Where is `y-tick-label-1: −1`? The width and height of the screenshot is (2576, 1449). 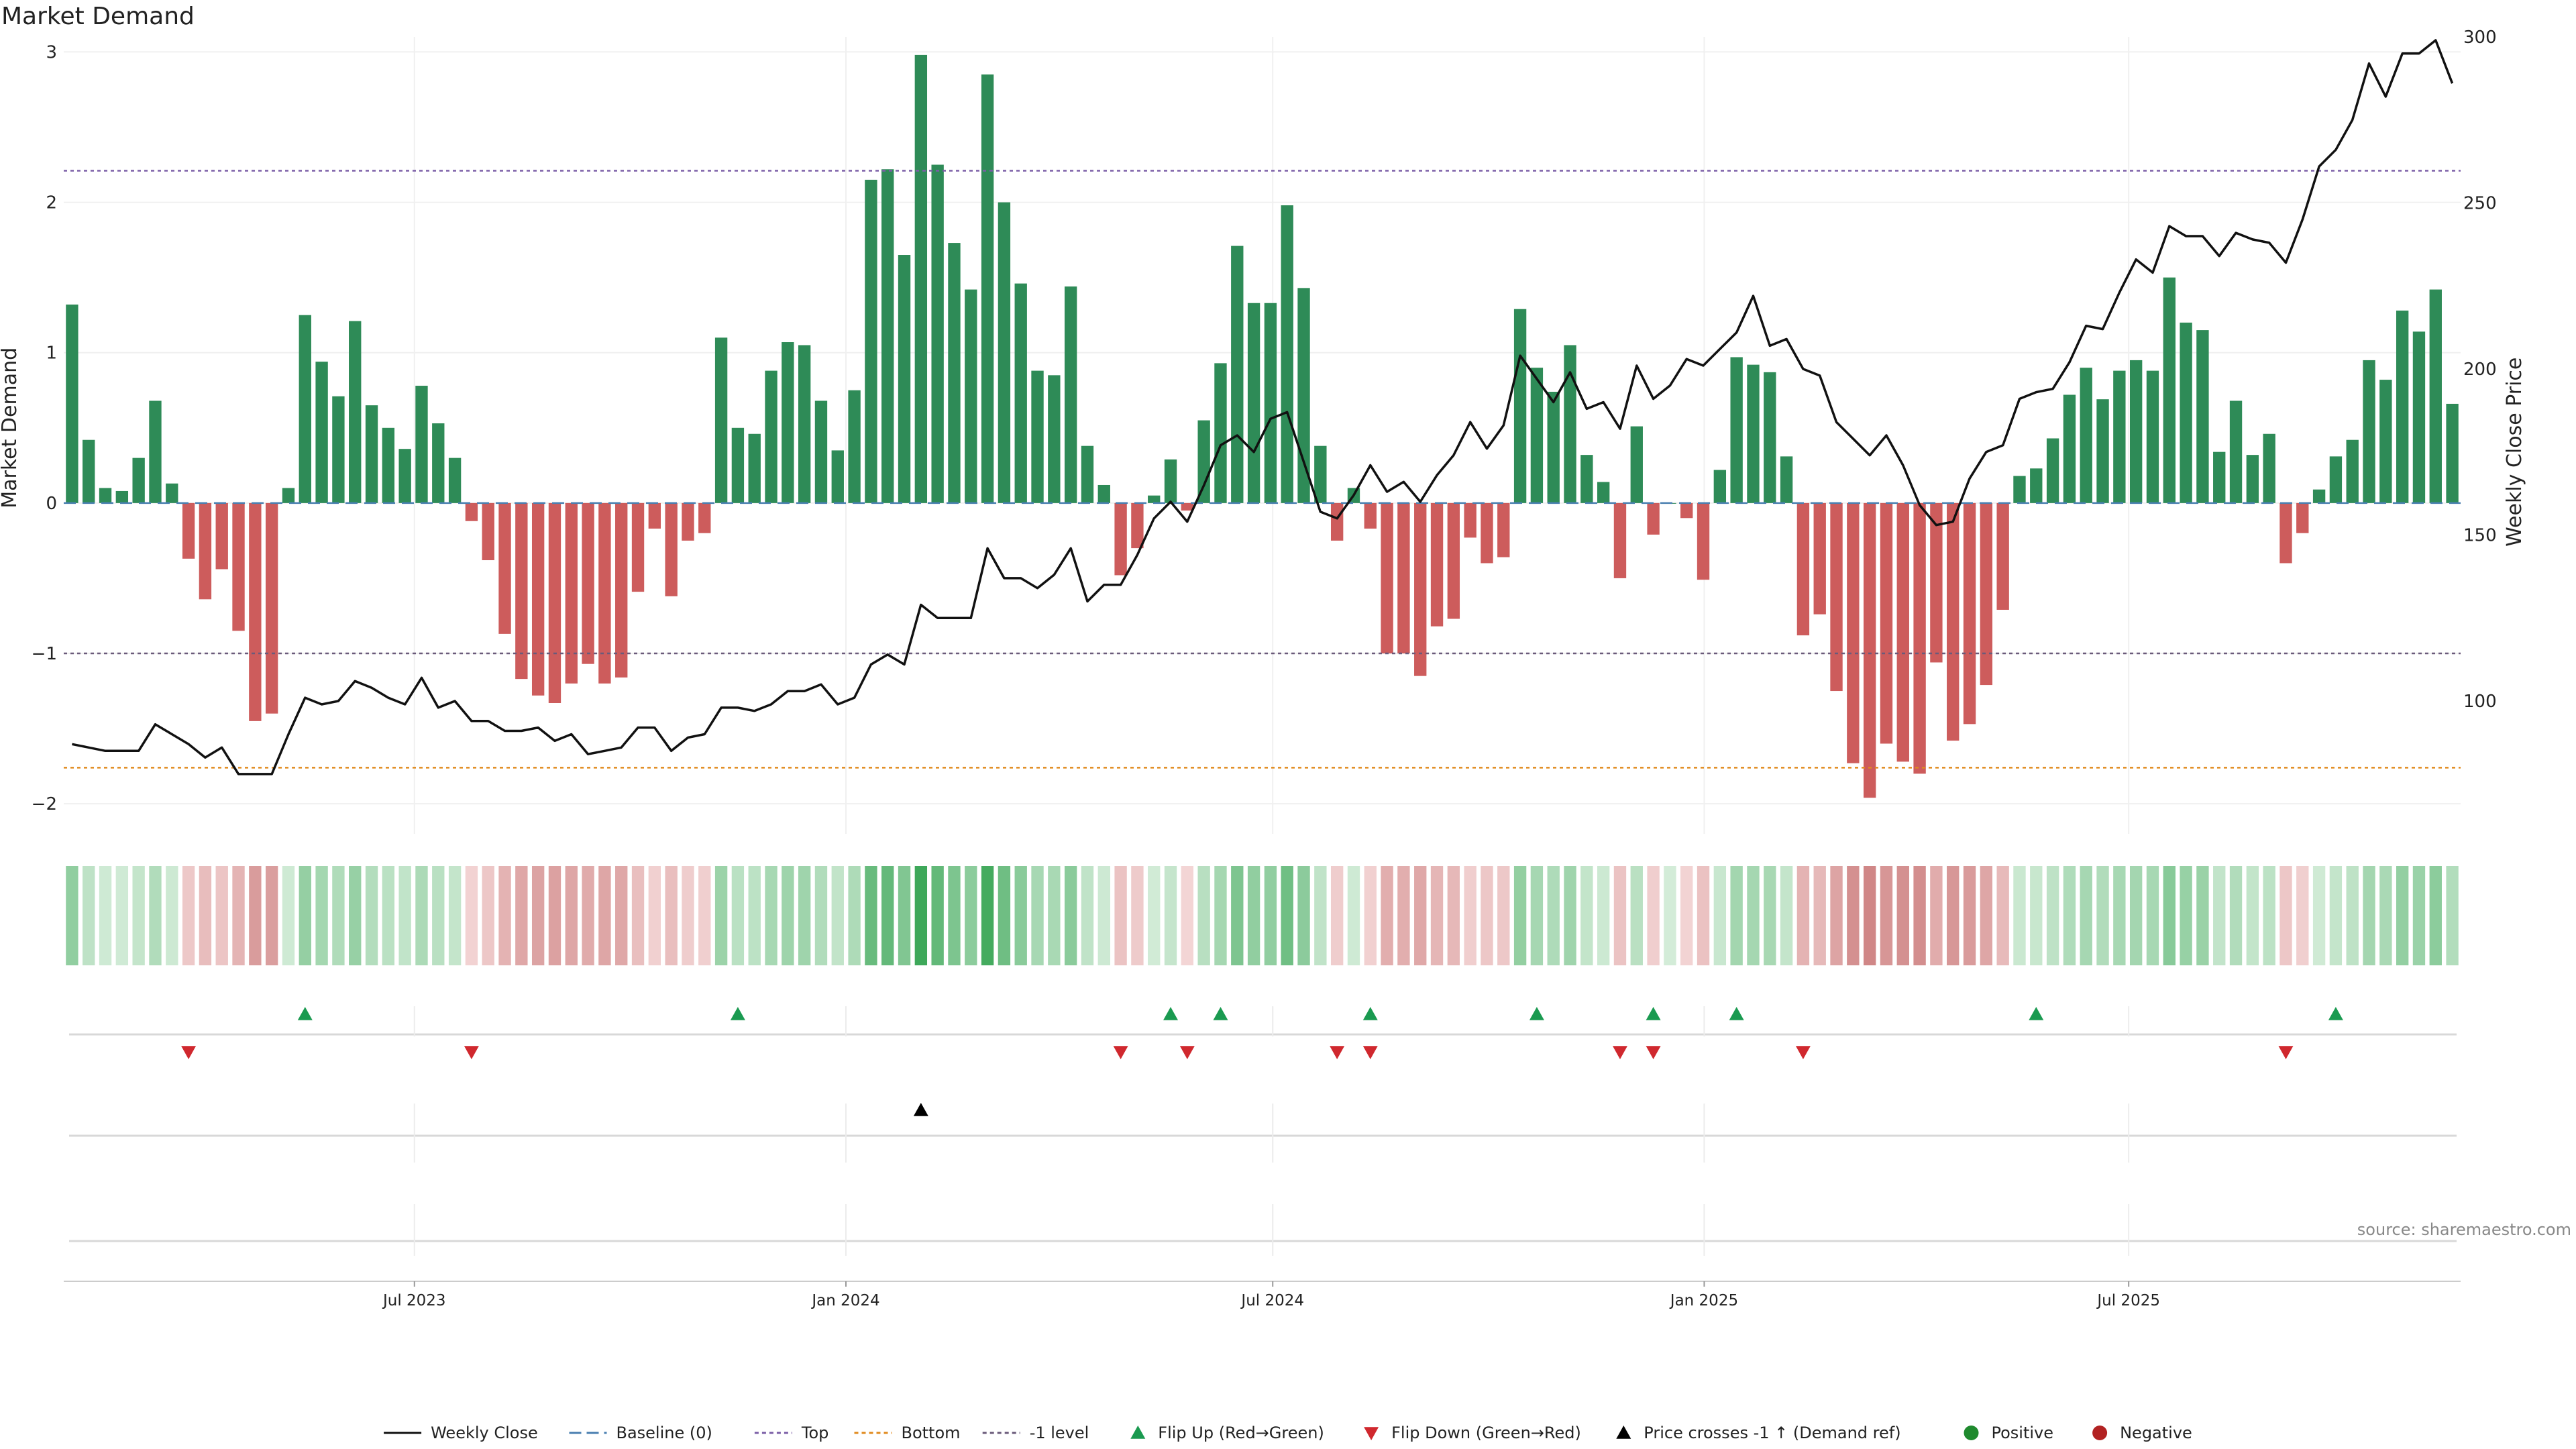 y-tick-label-1: −1 is located at coordinates (44, 654).